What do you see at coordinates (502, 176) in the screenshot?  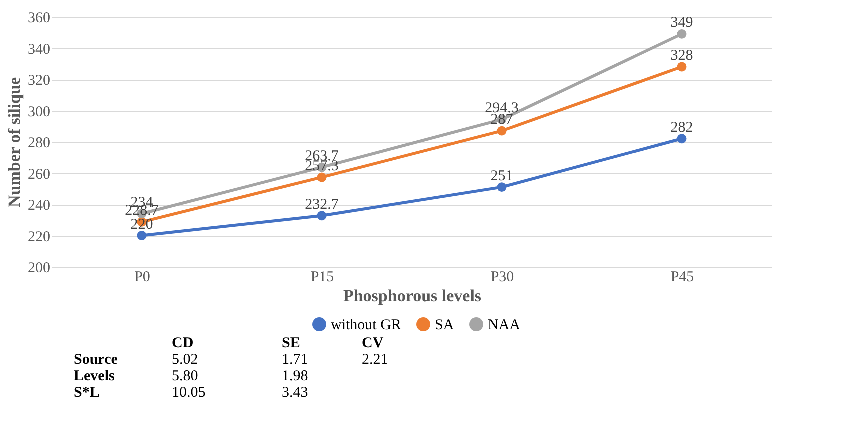 I see `data-label: 251` at bounding box center [502, 176].